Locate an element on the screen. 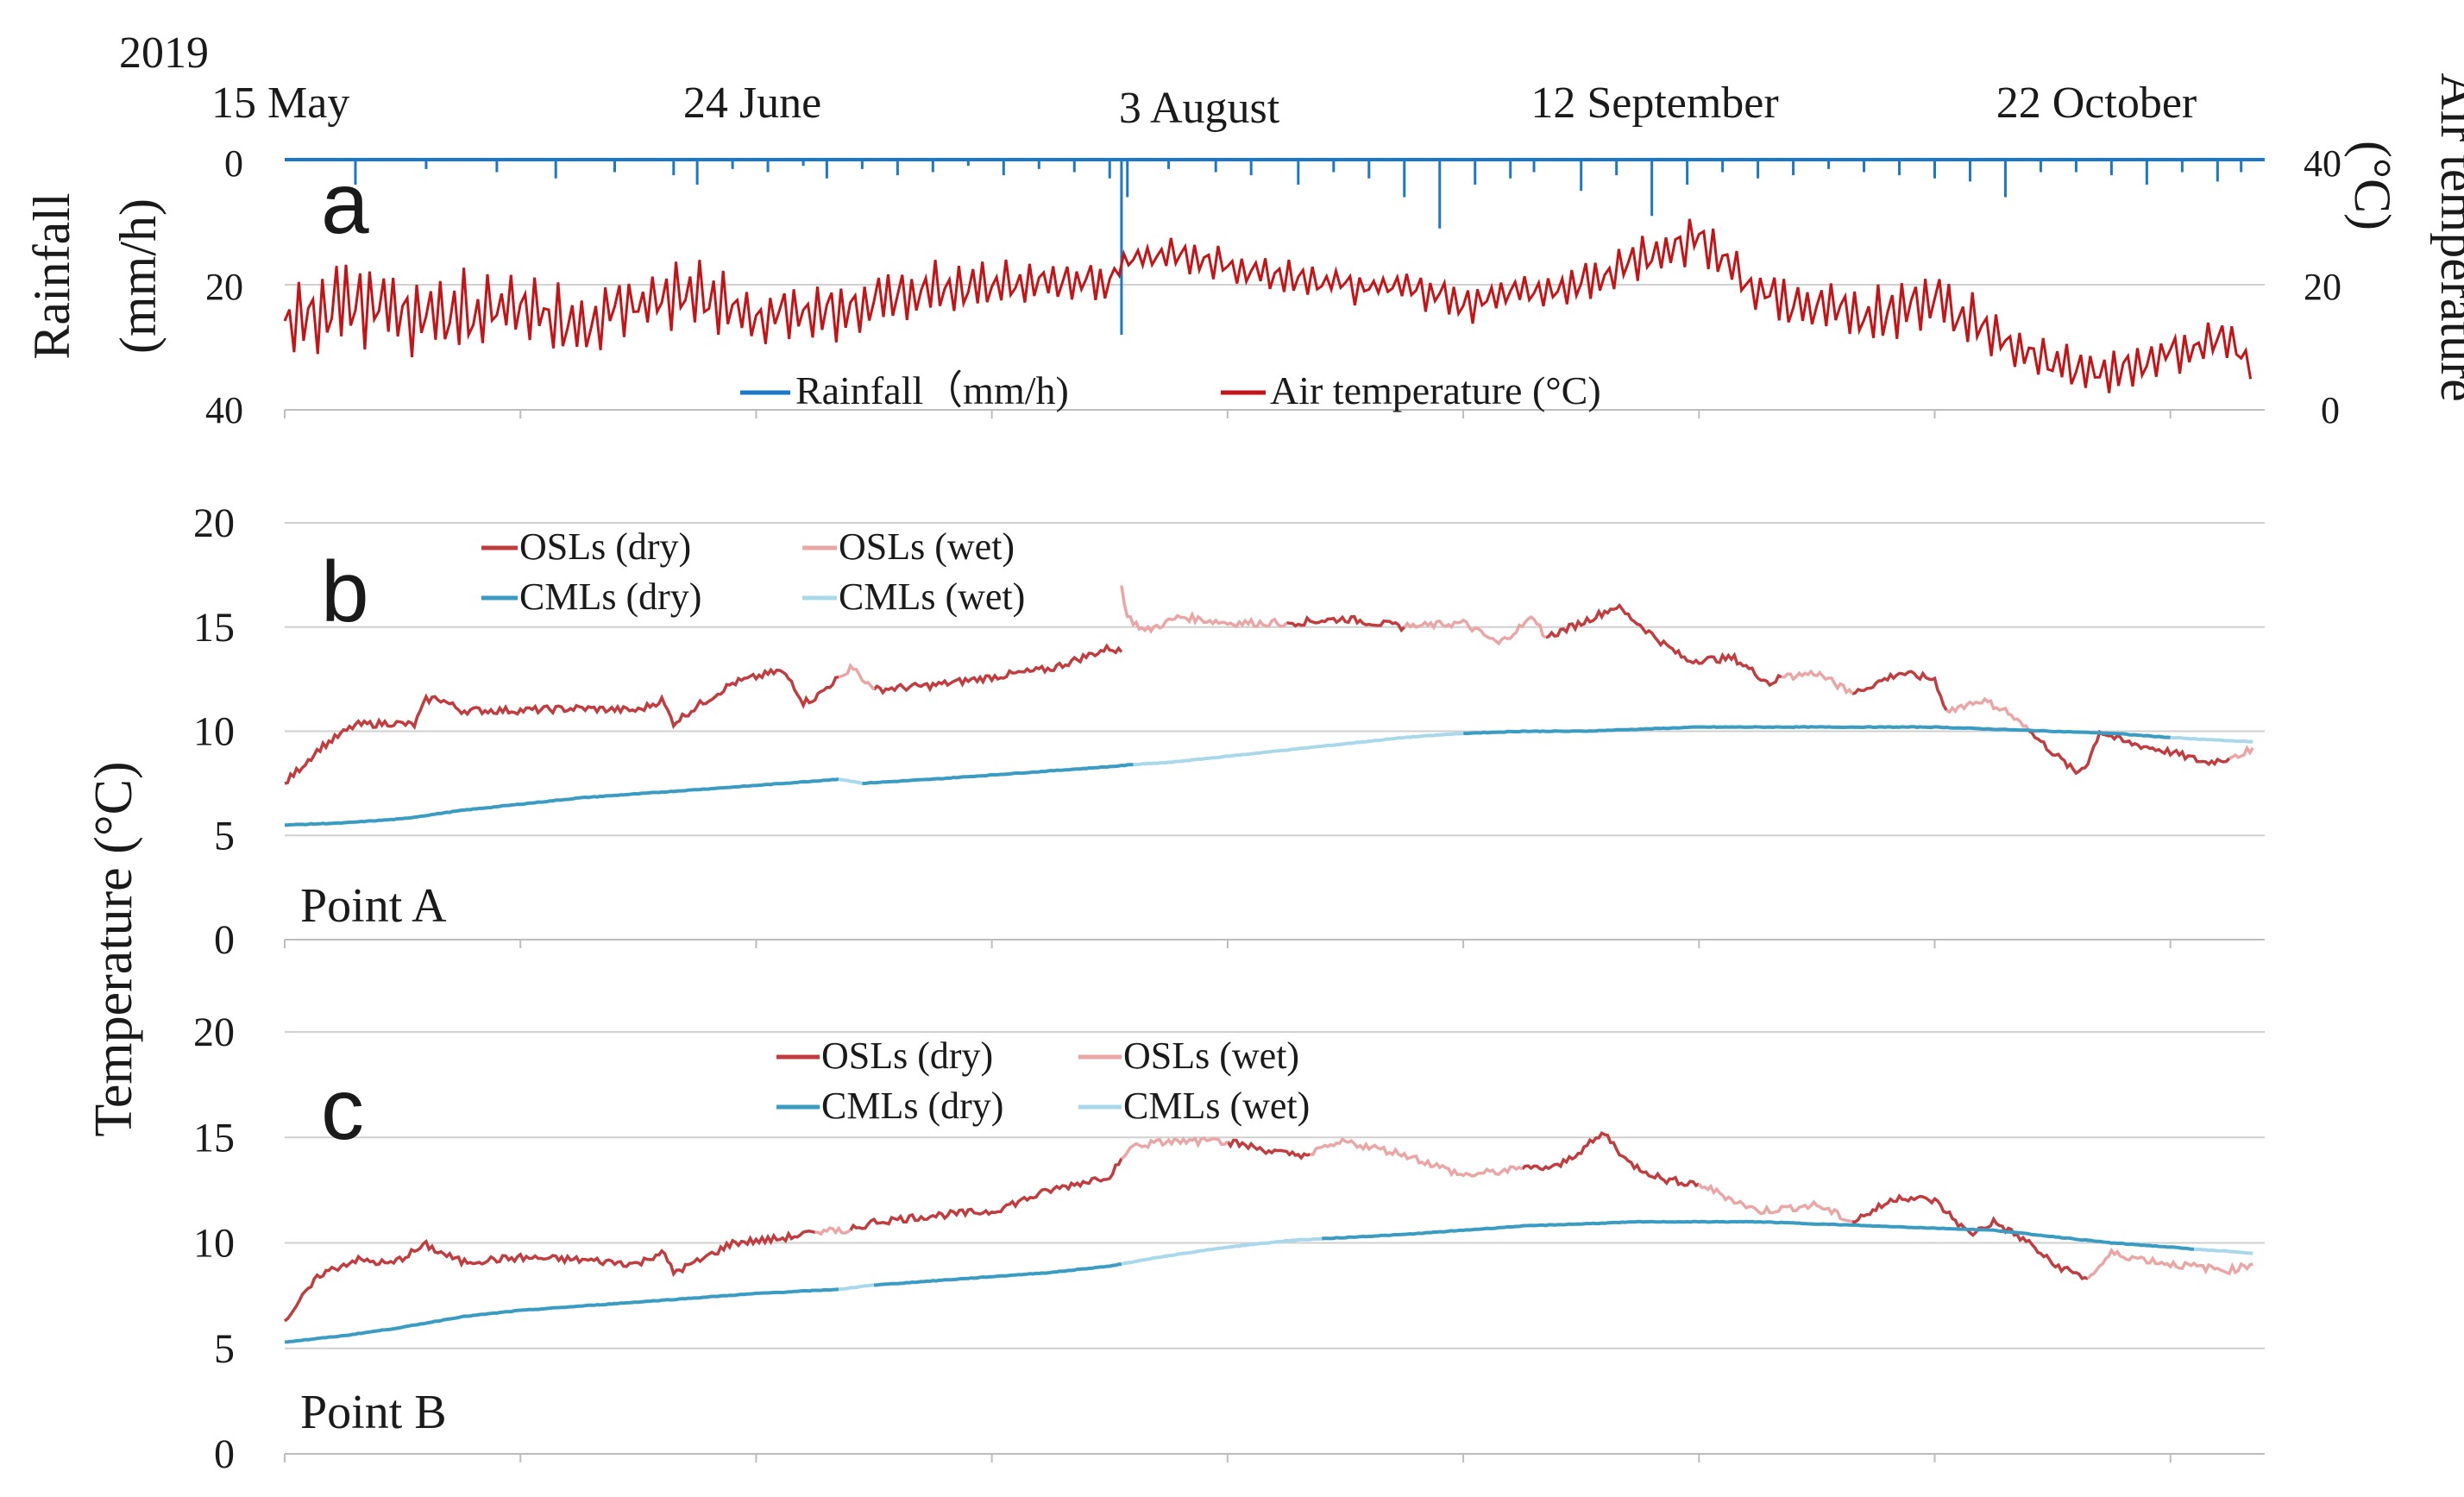 The height and width of the screenshot is (1497, 2464). panel-c-point-label: Point B is located at coordinates (374, 1412).